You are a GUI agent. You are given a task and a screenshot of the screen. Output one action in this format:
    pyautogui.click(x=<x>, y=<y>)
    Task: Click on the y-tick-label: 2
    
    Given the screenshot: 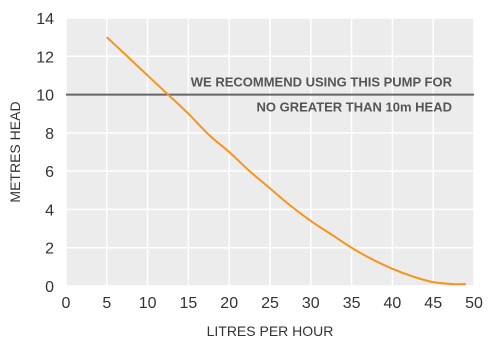 What is the action you would take?
    pyautogui.click(x=49, y=249)
    